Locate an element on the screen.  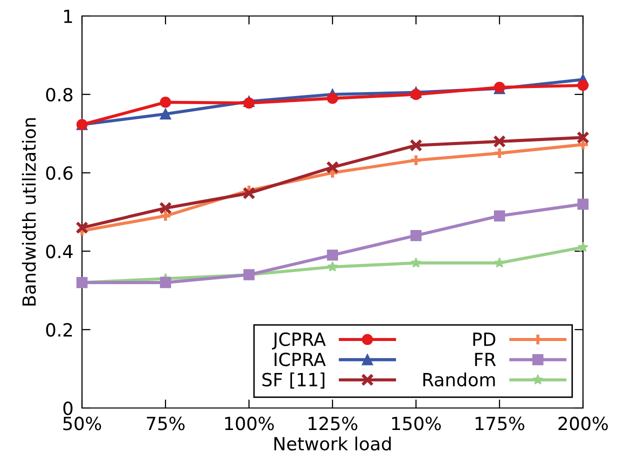
x-tick-label: 175% is located at coordinates (500, 423).